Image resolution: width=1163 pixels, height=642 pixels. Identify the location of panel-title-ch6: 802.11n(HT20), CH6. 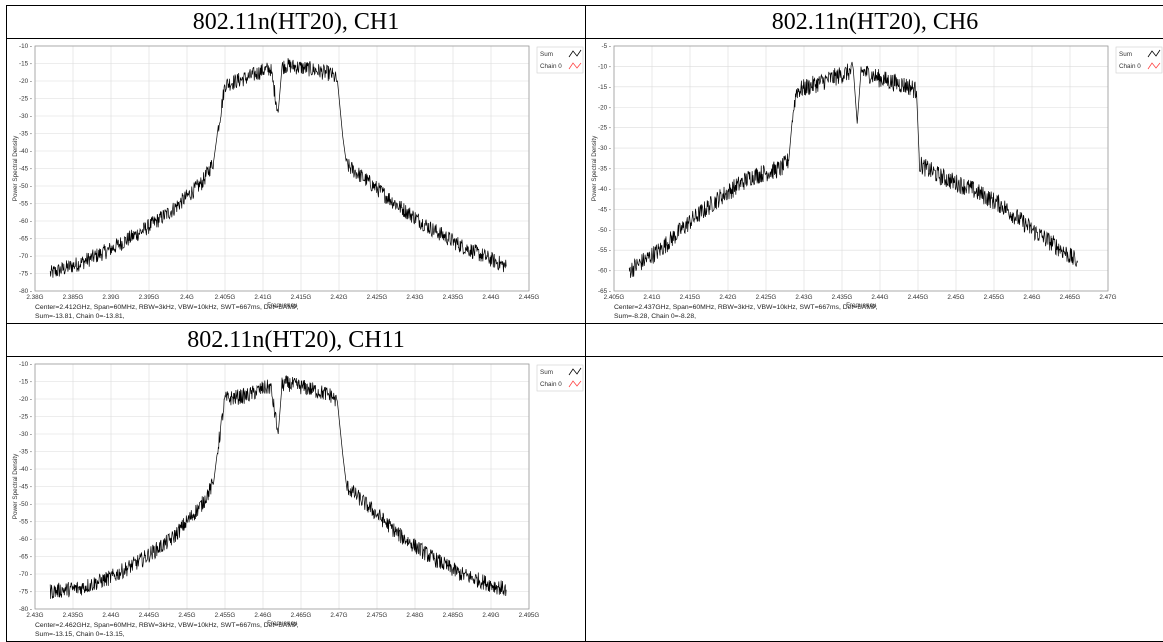
(874, 22).